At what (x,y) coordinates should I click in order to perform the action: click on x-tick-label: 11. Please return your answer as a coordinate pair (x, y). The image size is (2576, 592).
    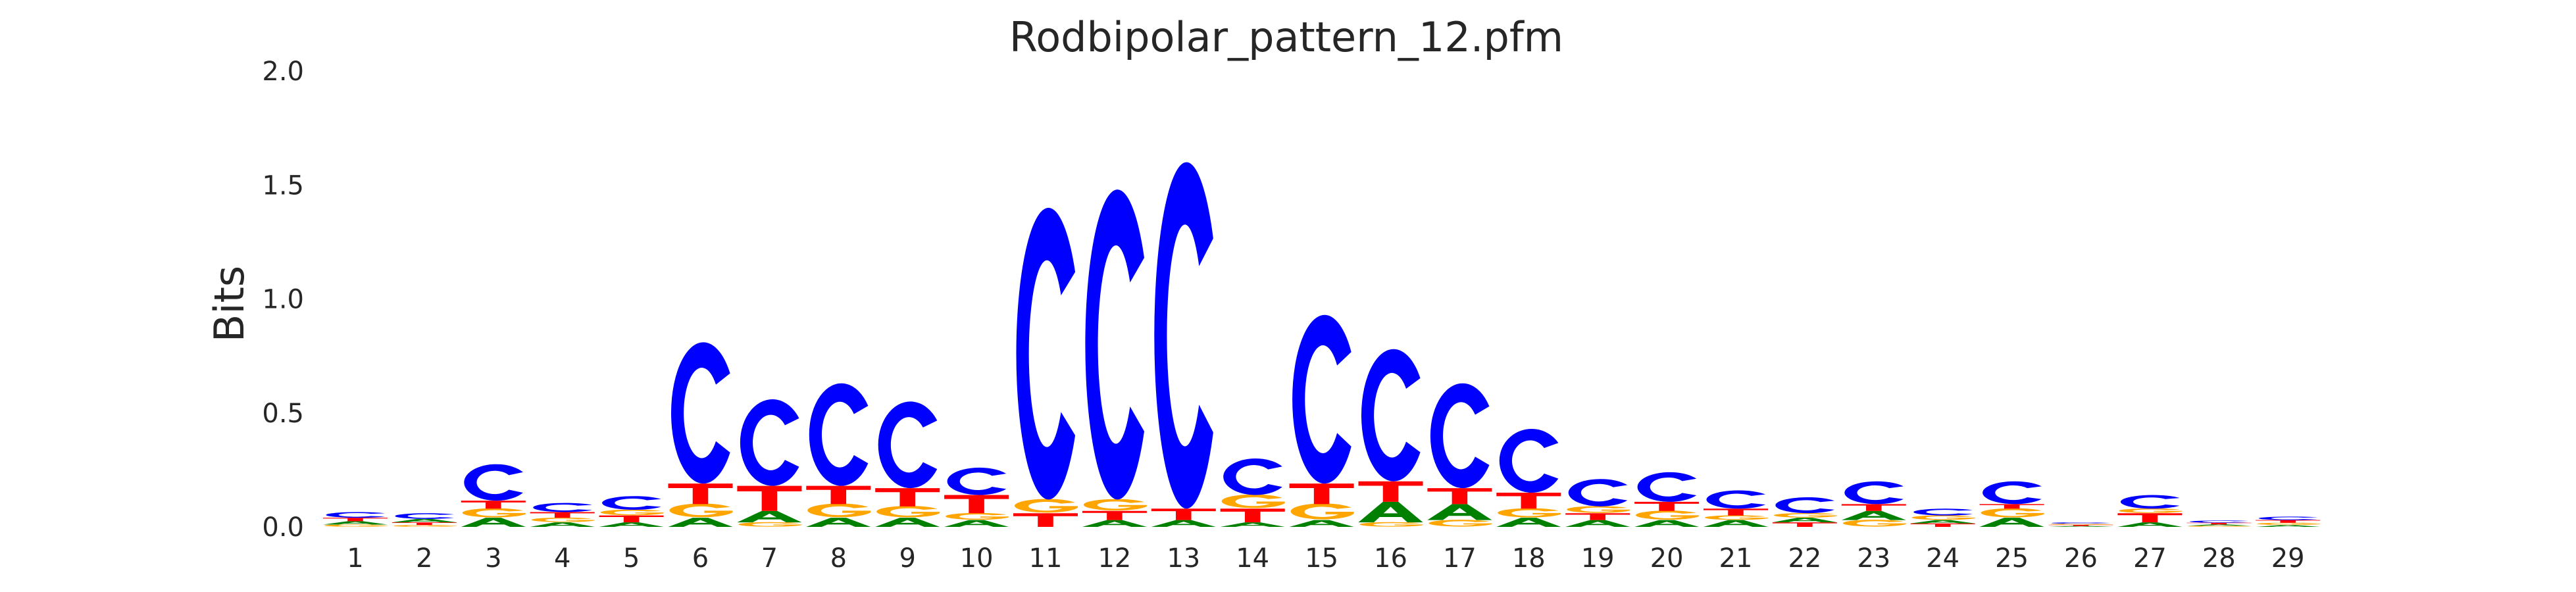
    Looking at the image, I should click on (1046, 558).